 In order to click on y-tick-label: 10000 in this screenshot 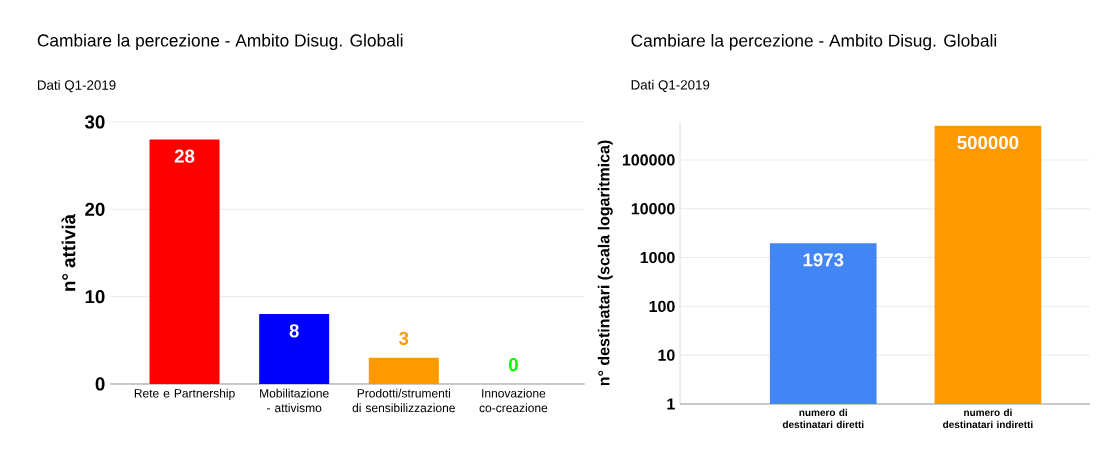, I will do `click(653, 209)`.